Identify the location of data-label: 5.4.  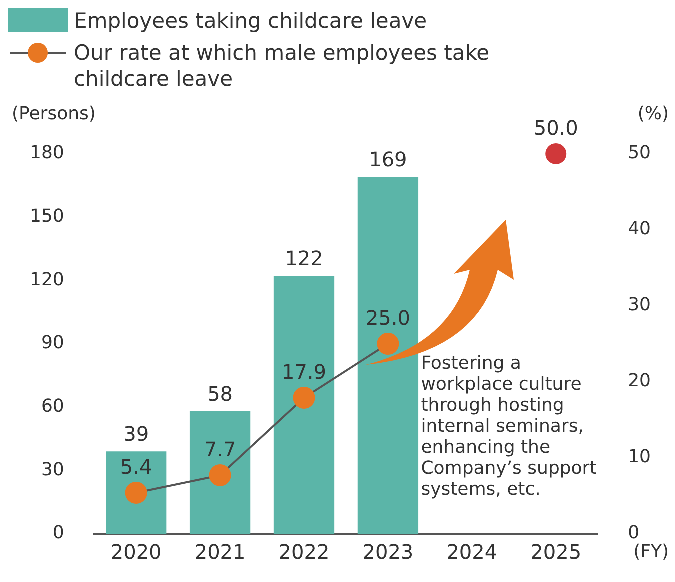
(136, 467).